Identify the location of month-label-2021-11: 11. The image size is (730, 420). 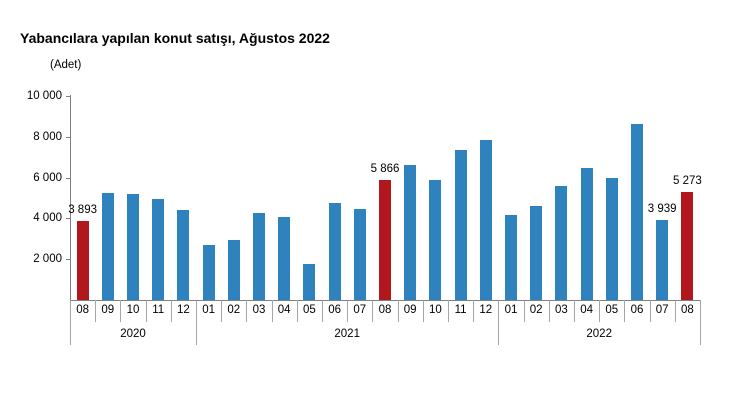
(460, 310).